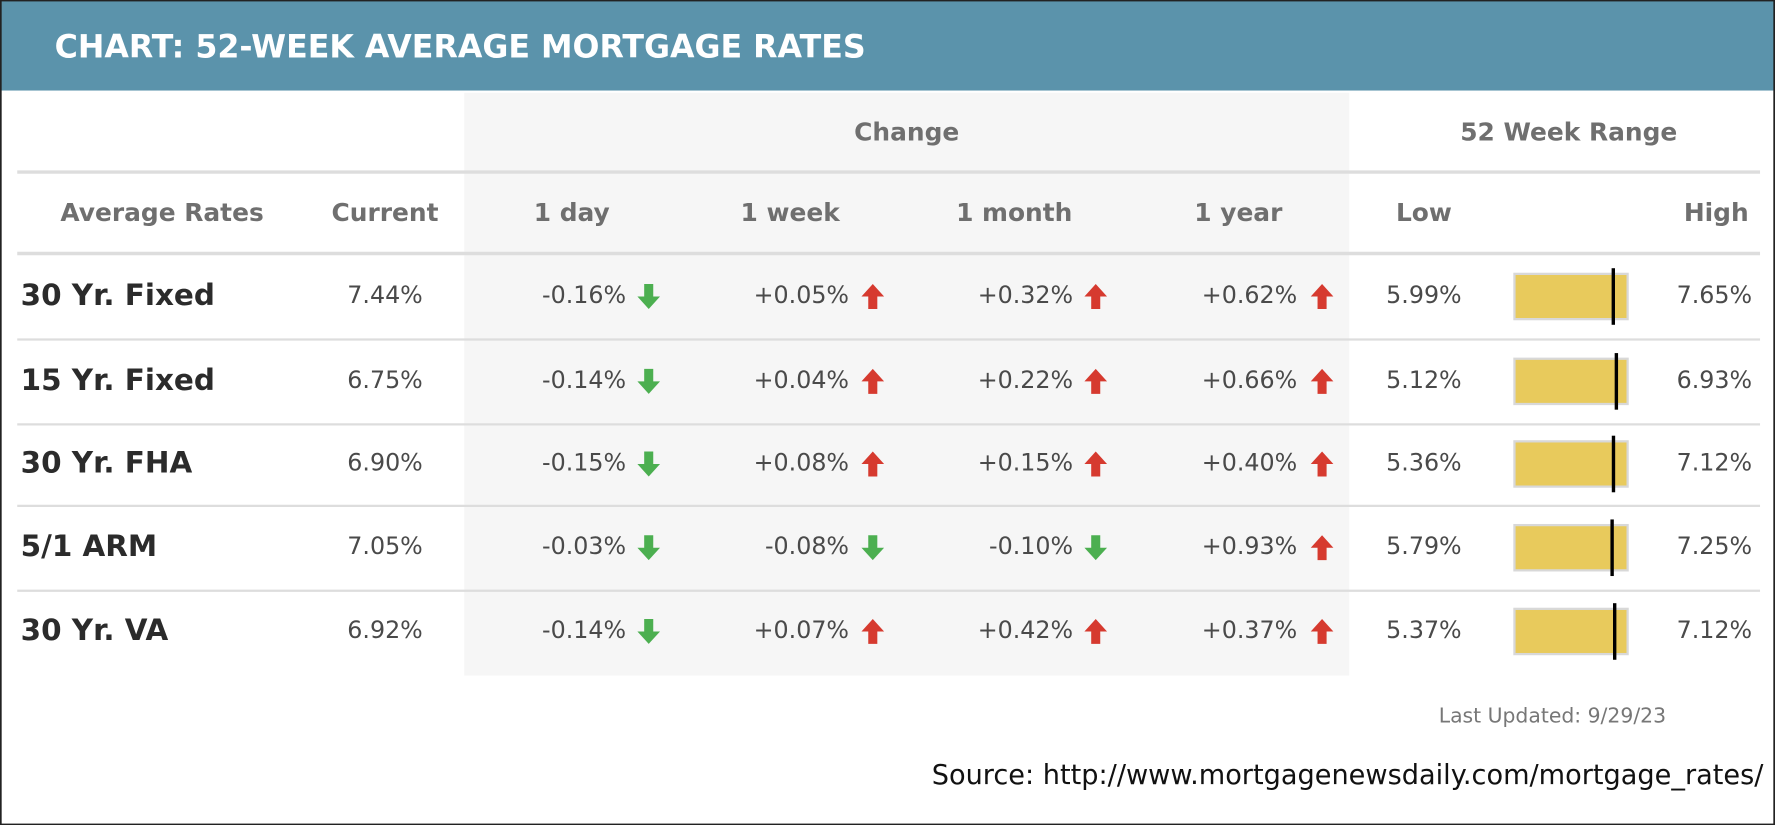  I want to click on change-value: +0.08%, so click(801, 462).